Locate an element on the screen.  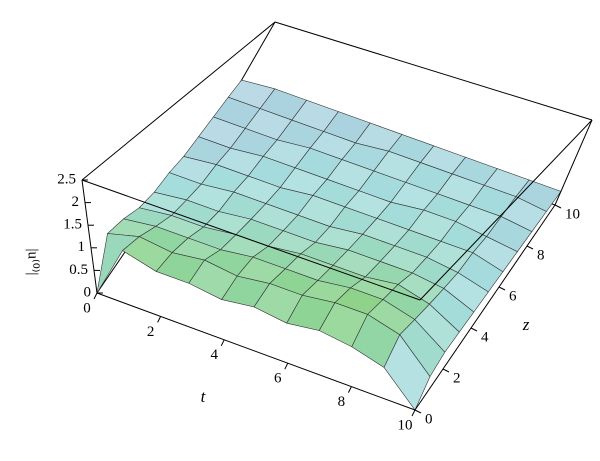
x-axis-label: t is located at coordinates (204, 396).